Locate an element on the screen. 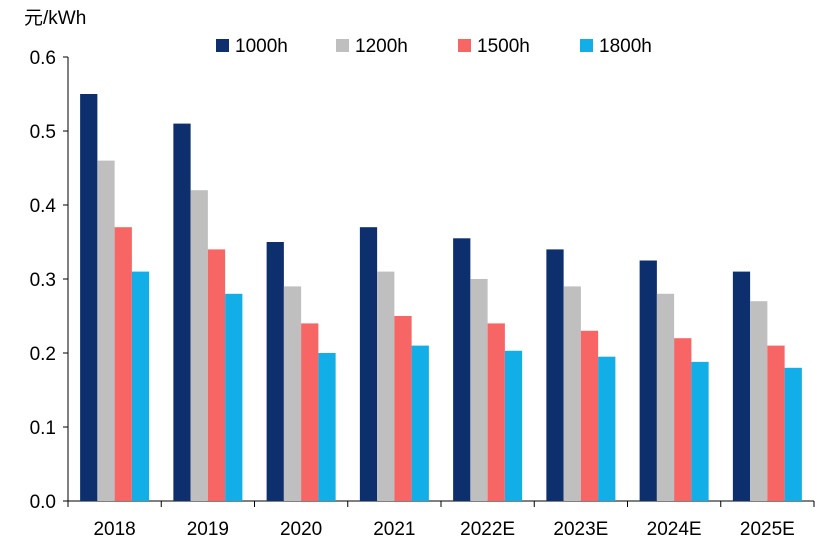 Image resolution: width=825 pixels, height=559 pixels. y-tick-label: 0.0 is located at coordinates (43, 502).